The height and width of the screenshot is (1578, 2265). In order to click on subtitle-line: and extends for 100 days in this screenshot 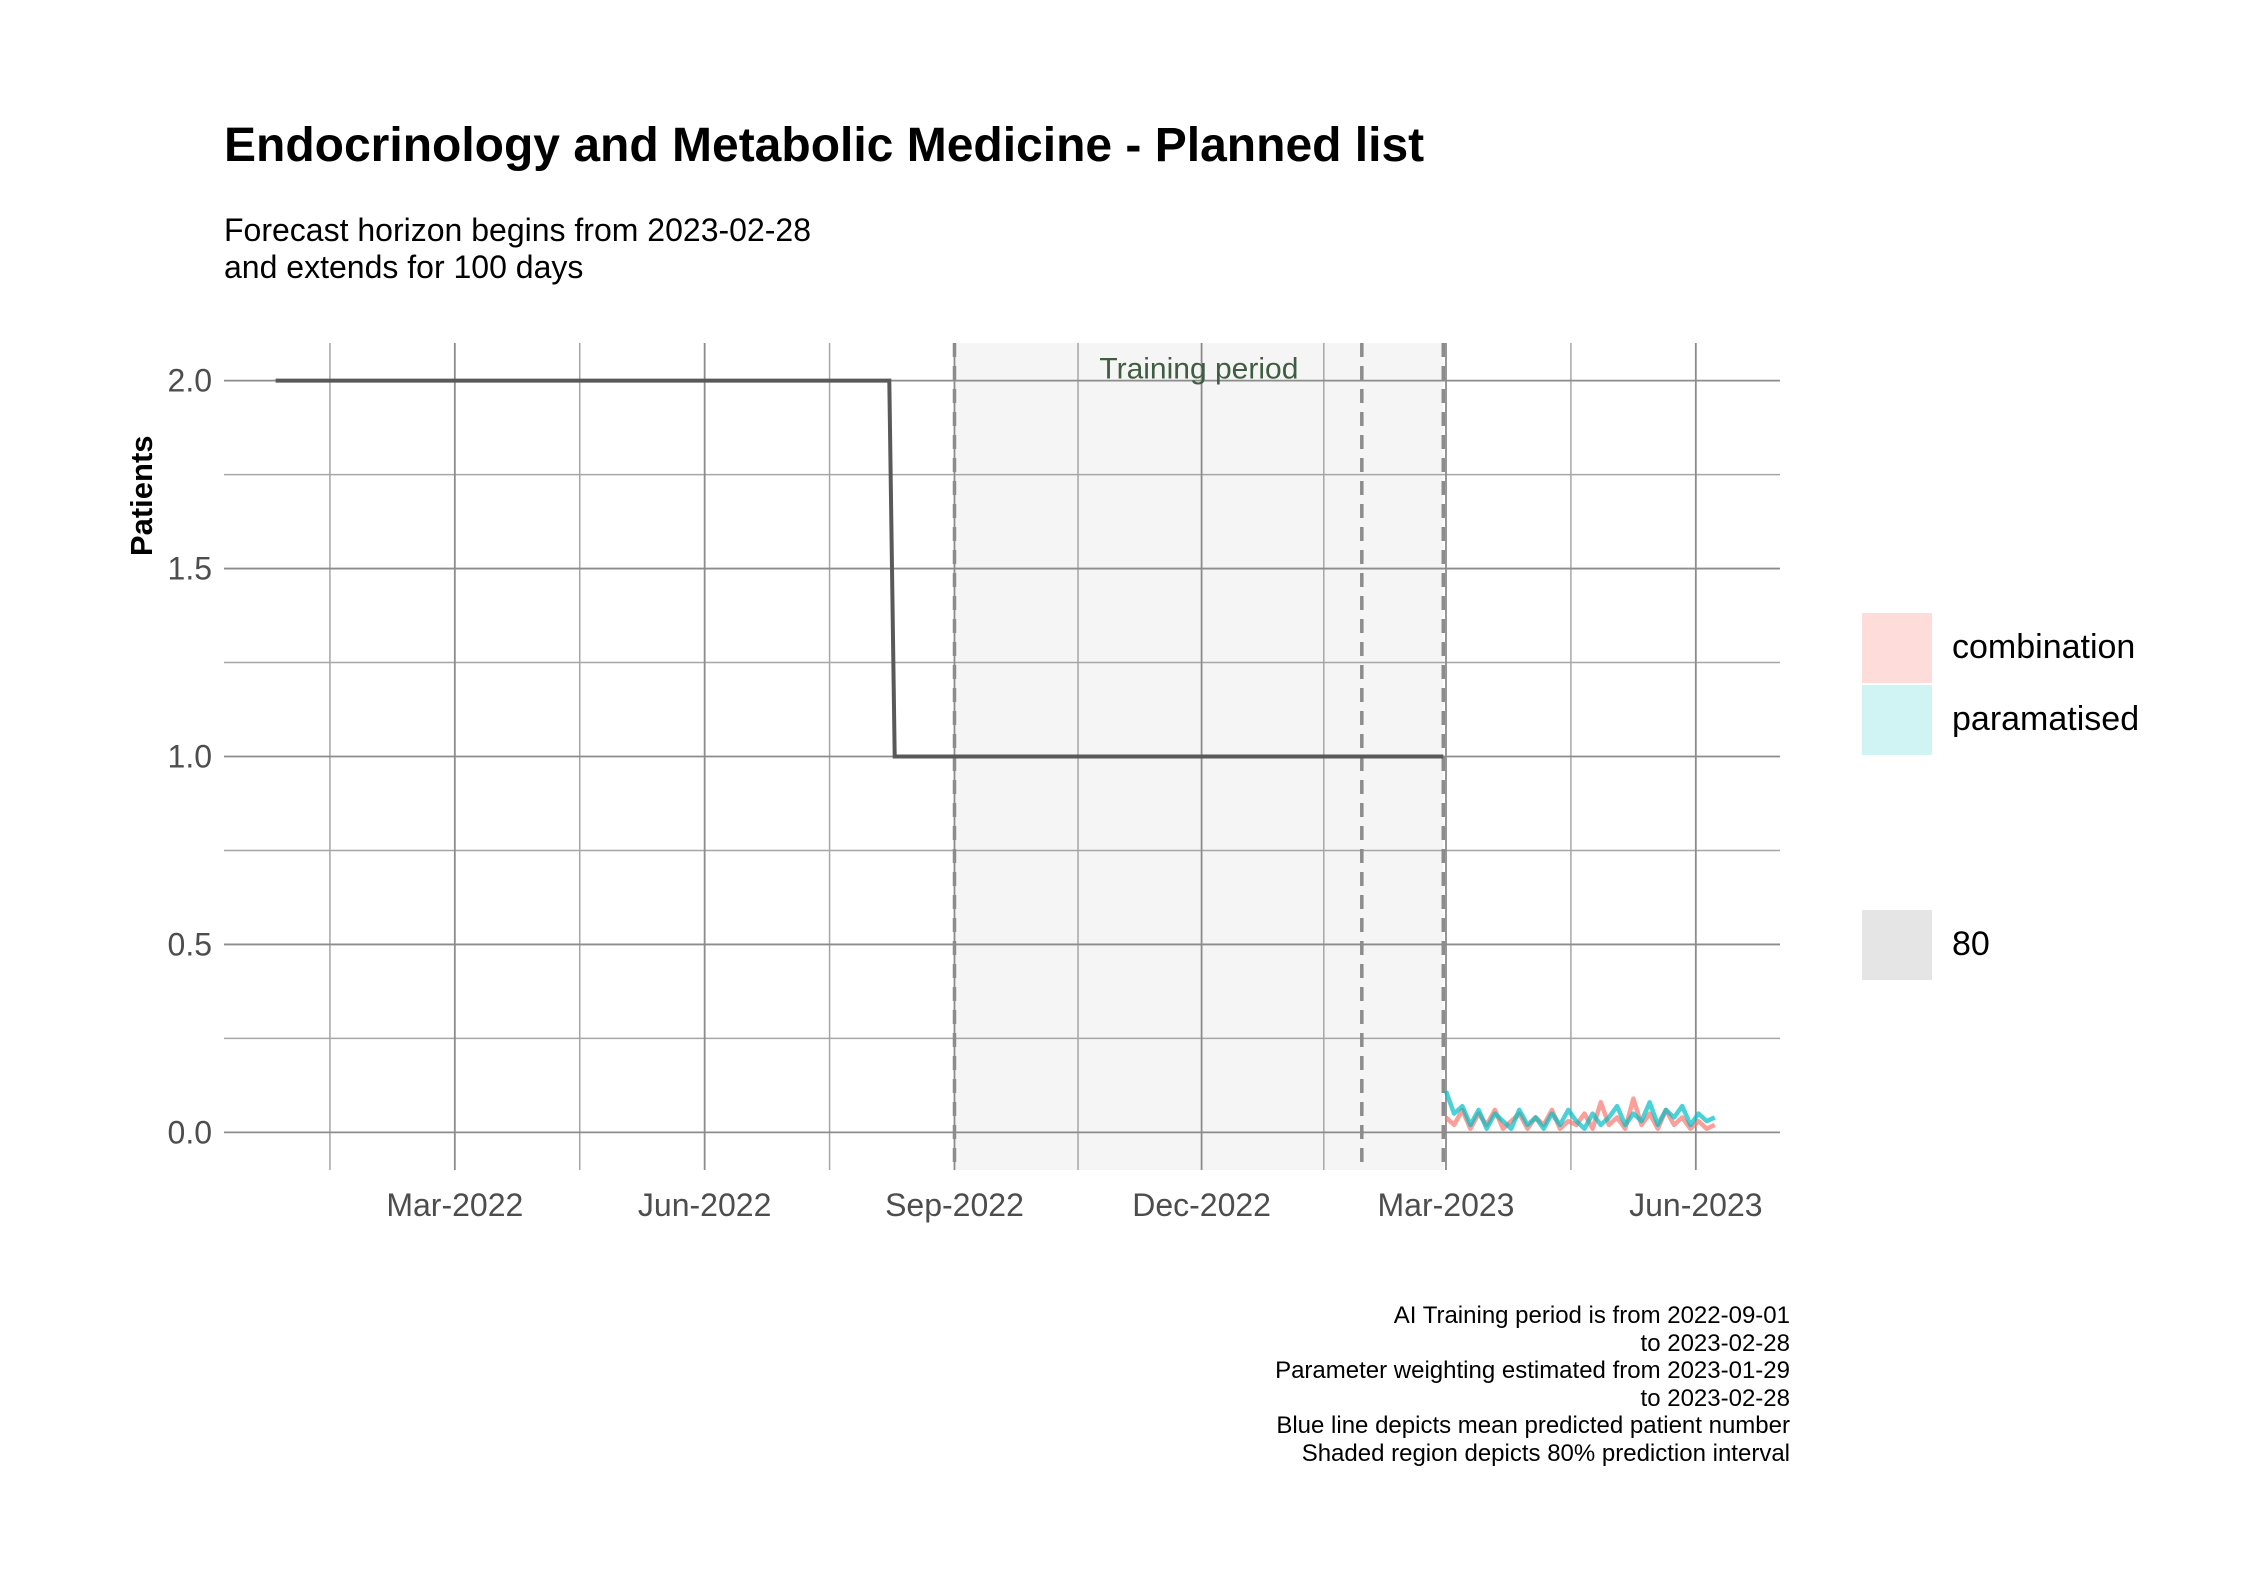, I will do `click(404, 267)`.